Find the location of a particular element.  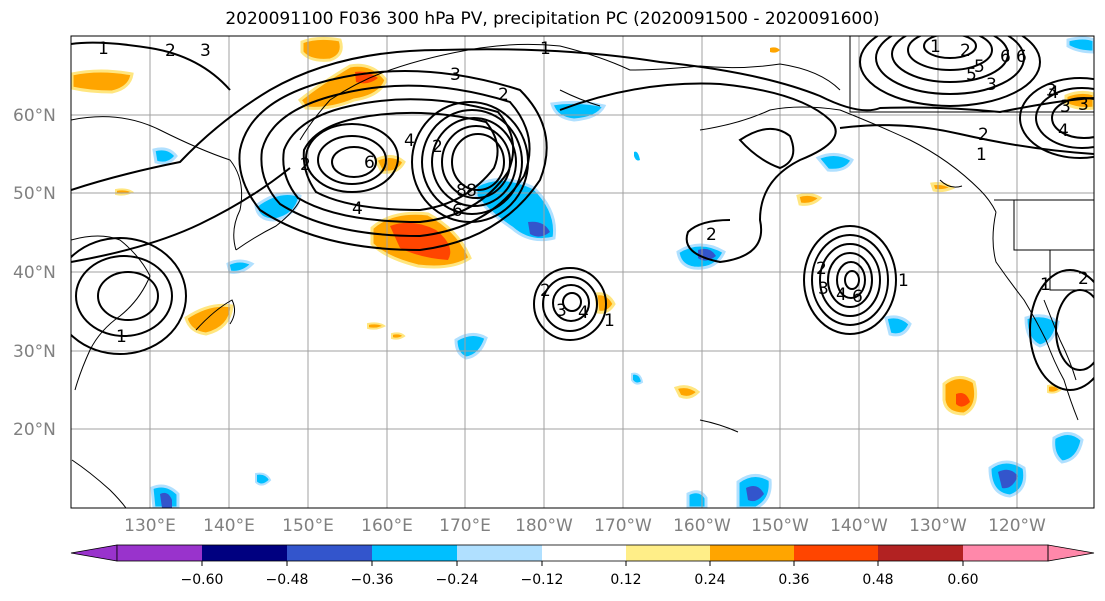

lat-label: 20°N is located at coordinates (34, 430).